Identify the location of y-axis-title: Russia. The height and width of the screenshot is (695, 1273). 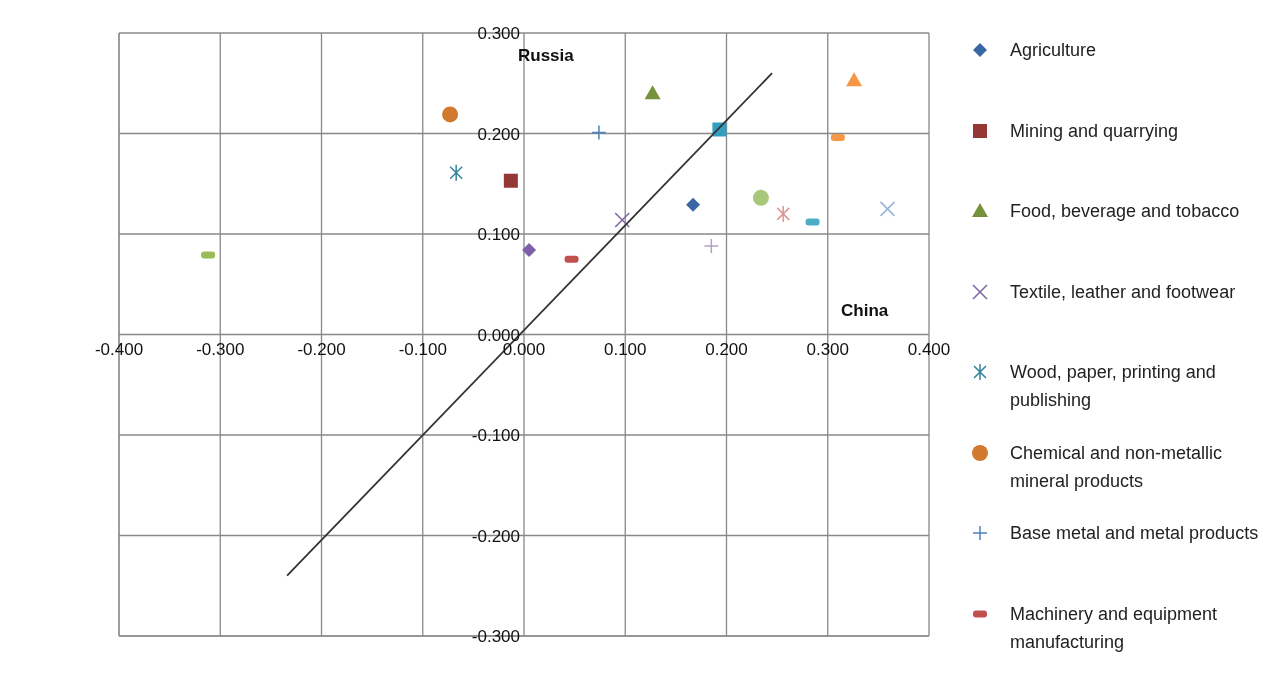
(546, 56).